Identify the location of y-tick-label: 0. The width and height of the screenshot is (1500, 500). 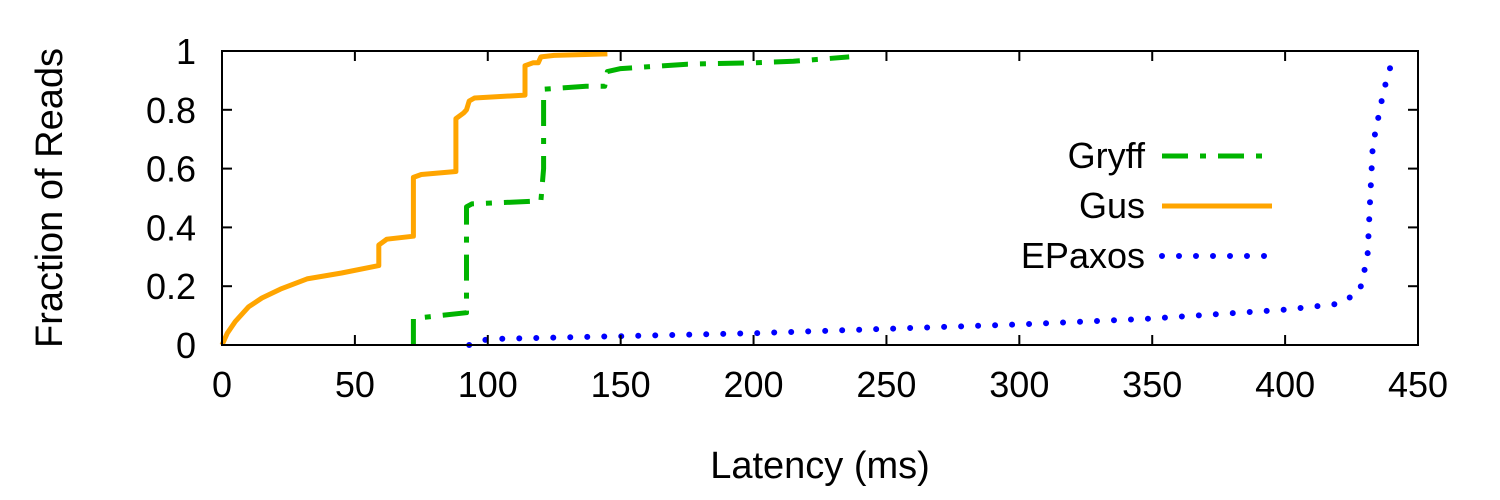
(186, 345).